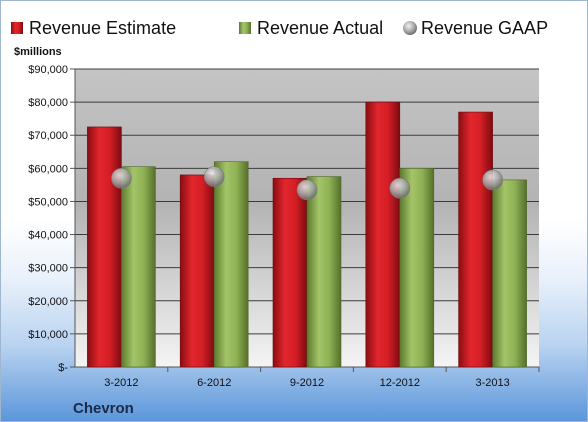 This screenshot has height=422, width=588. I want to click on unit-label: $millions, so click(38, 52).